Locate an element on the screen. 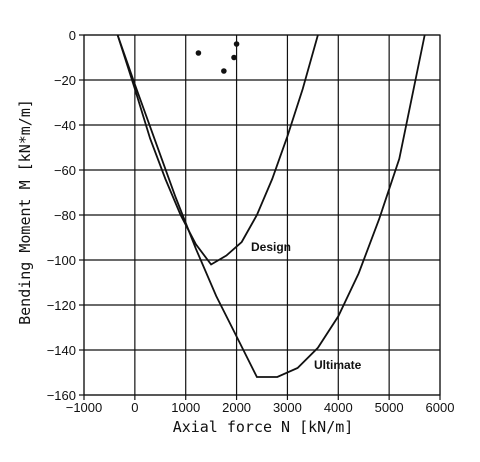 The height and width of the screenshot is (462, 480). x-axis-title: Axial force N [kN/m] is located at coordinates (263, 427).